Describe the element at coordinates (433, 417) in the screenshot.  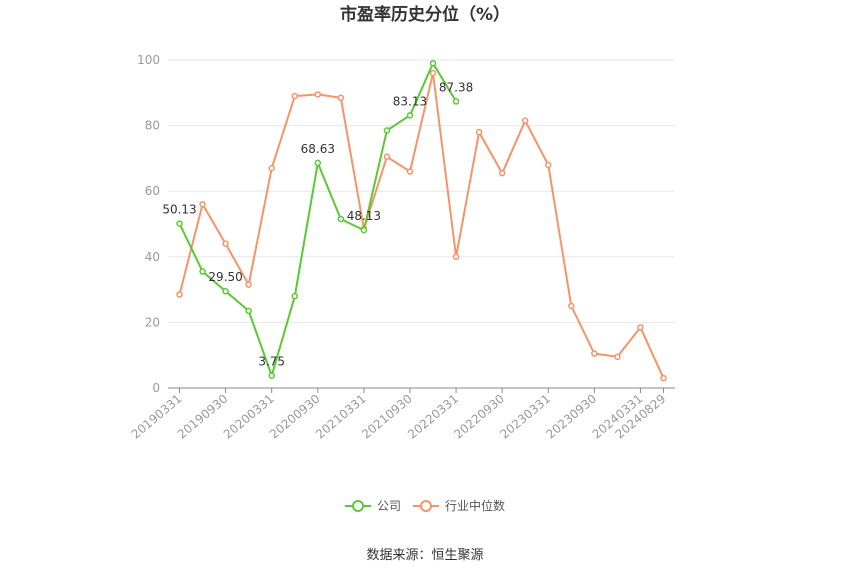
I see `x-tick-label: 20220331` at that location.